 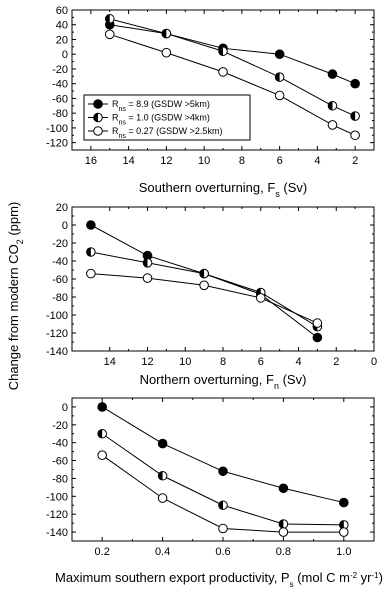 I want to click on legend-label: Rns = 0.27 (GSDW >2.5km), so click(x=167, y=133).